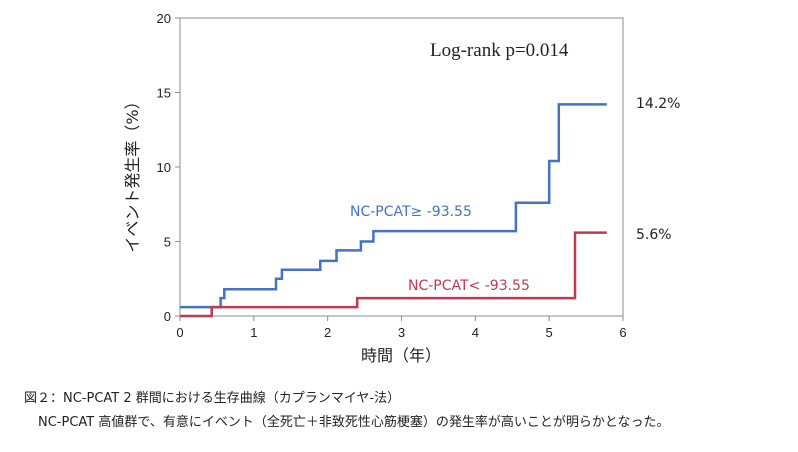  I want to click on x-tick-label: 5, so click(549, 332).